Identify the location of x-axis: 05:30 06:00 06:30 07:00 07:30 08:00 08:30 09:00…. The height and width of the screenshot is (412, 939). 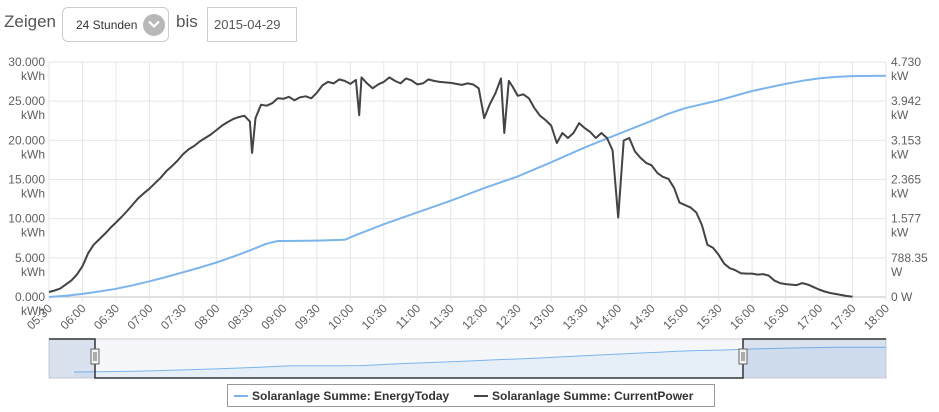
(458, 316).